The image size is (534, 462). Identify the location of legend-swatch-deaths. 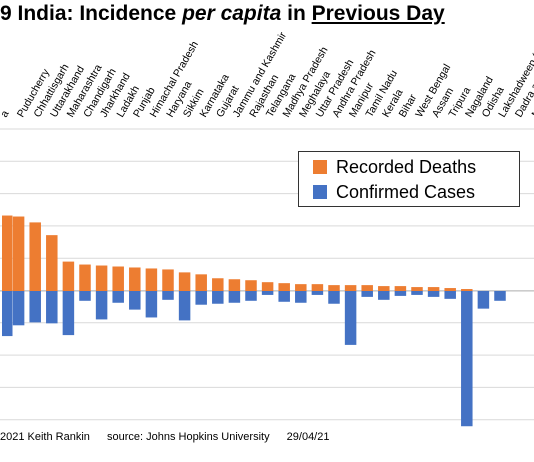
(320, 167).